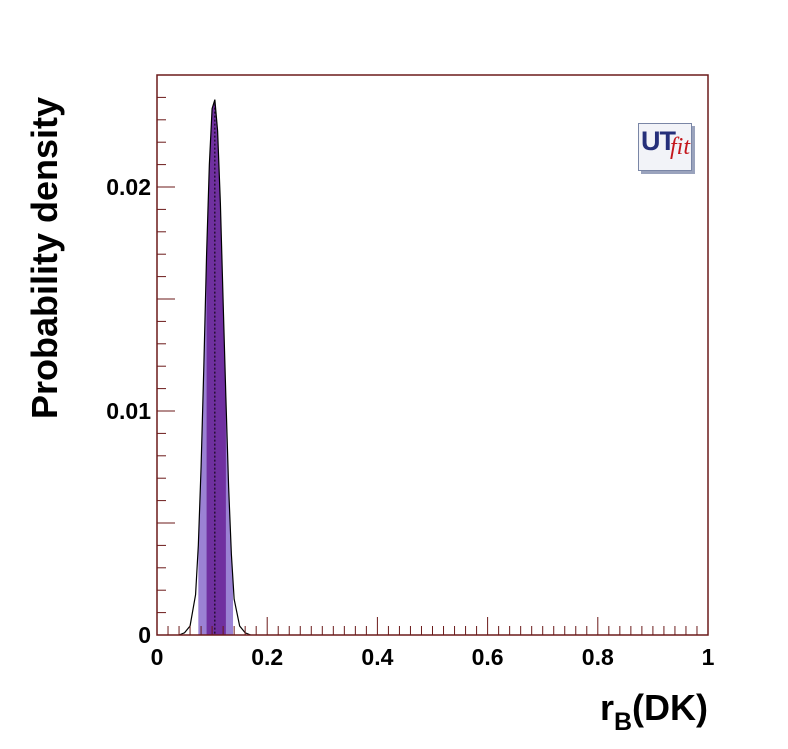  I want to click on plot-area, so click(214, 367).